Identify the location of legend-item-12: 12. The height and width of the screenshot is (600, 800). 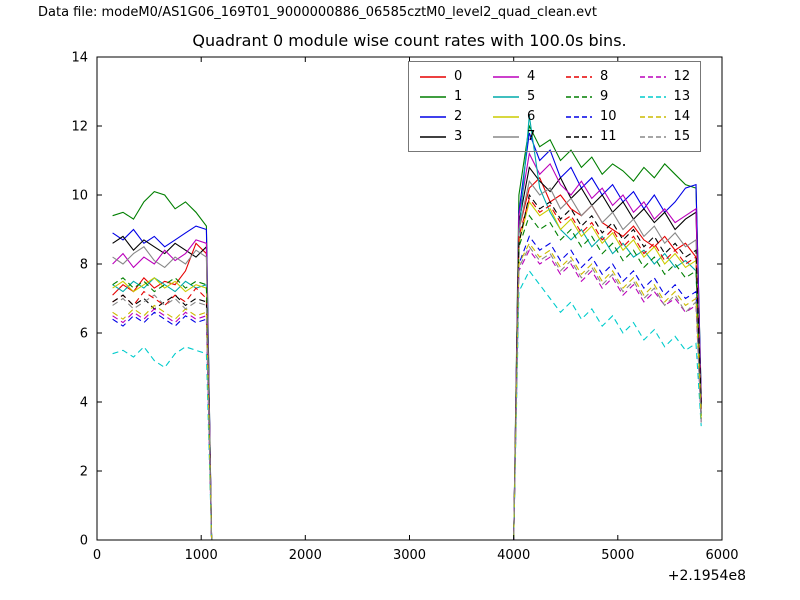
(665, 76).